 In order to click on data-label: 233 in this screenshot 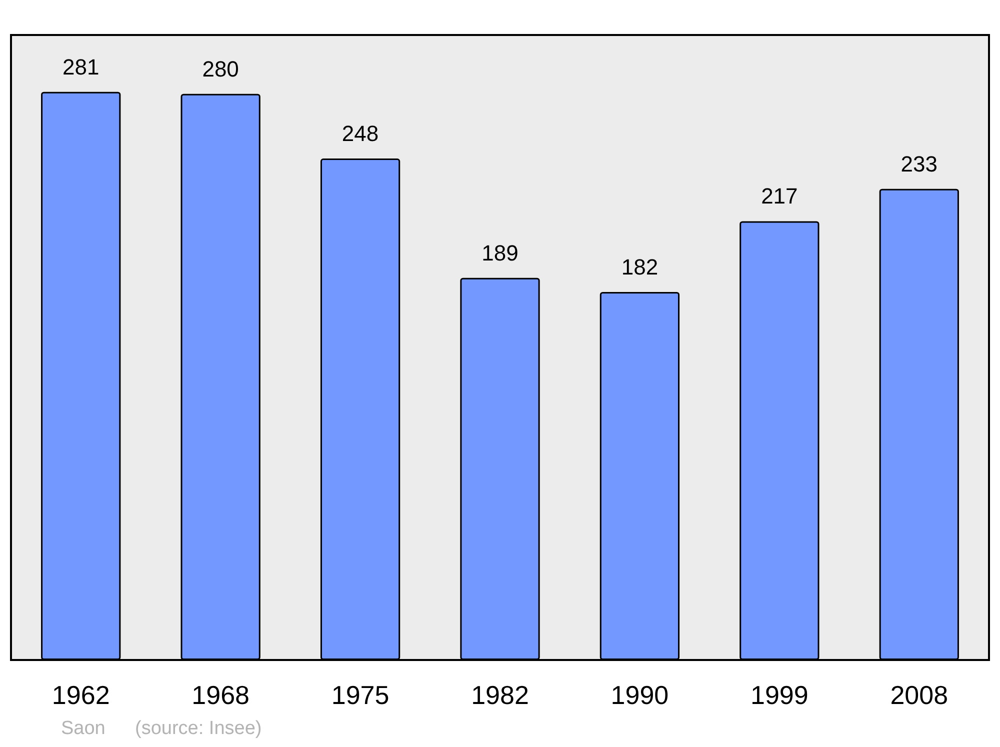, I will do `click(919, 163)`.